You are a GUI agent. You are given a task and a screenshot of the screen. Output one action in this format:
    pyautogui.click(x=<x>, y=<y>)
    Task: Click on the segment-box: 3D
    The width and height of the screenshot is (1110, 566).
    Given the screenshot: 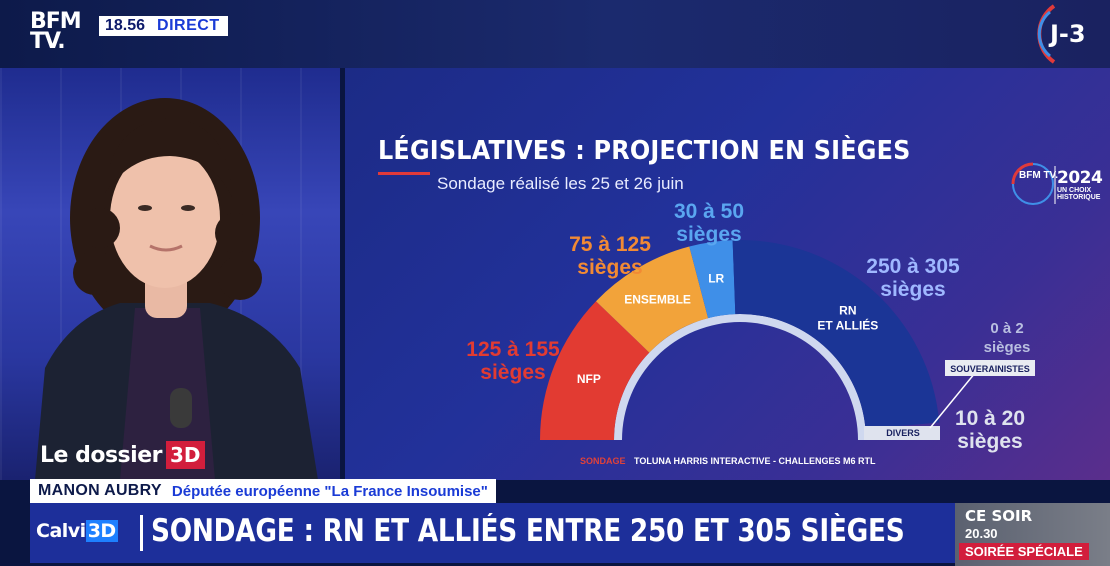 What is the action you would take?
    pyautogui.click(x=185, y=455)
    